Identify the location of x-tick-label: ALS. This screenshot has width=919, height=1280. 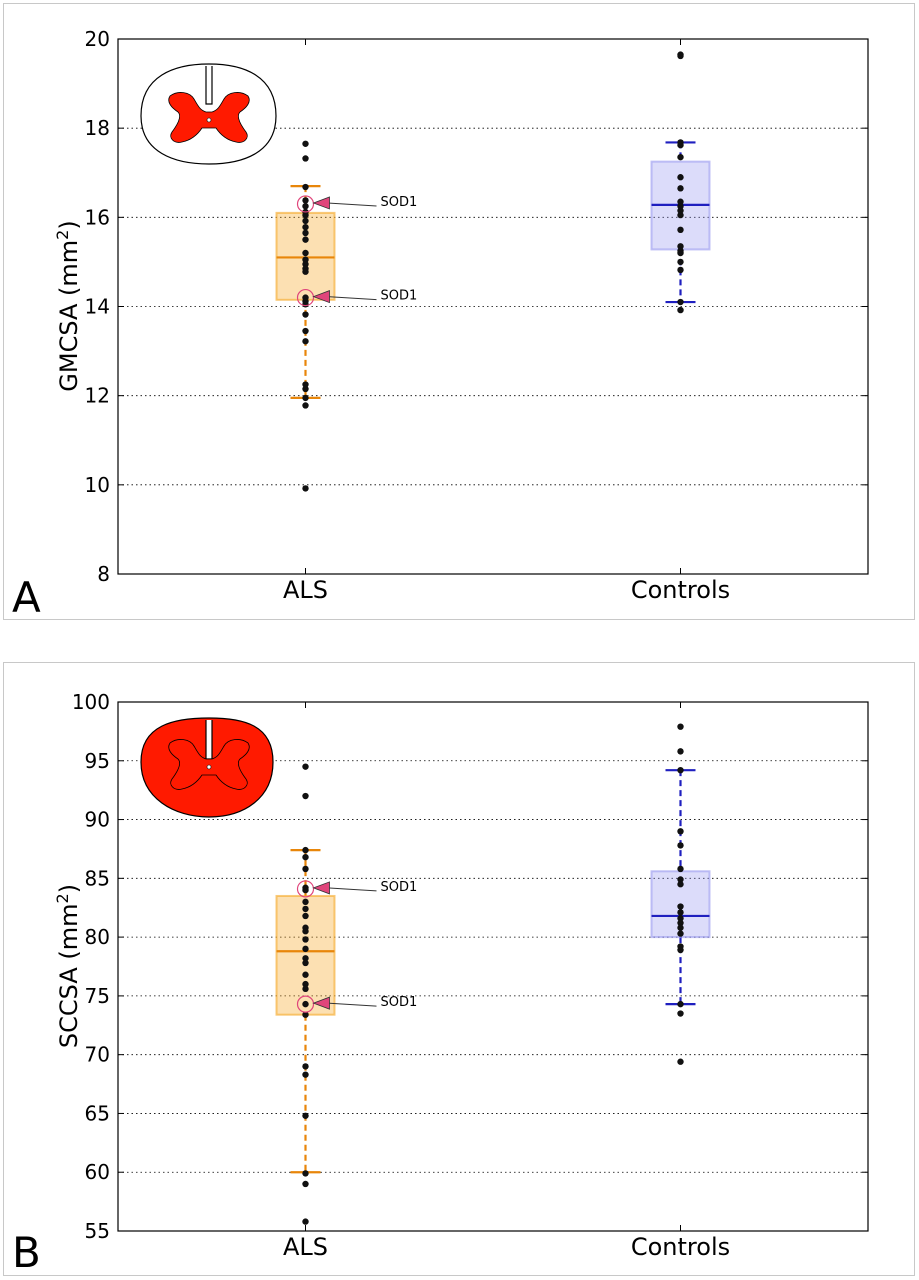
(305, 590).